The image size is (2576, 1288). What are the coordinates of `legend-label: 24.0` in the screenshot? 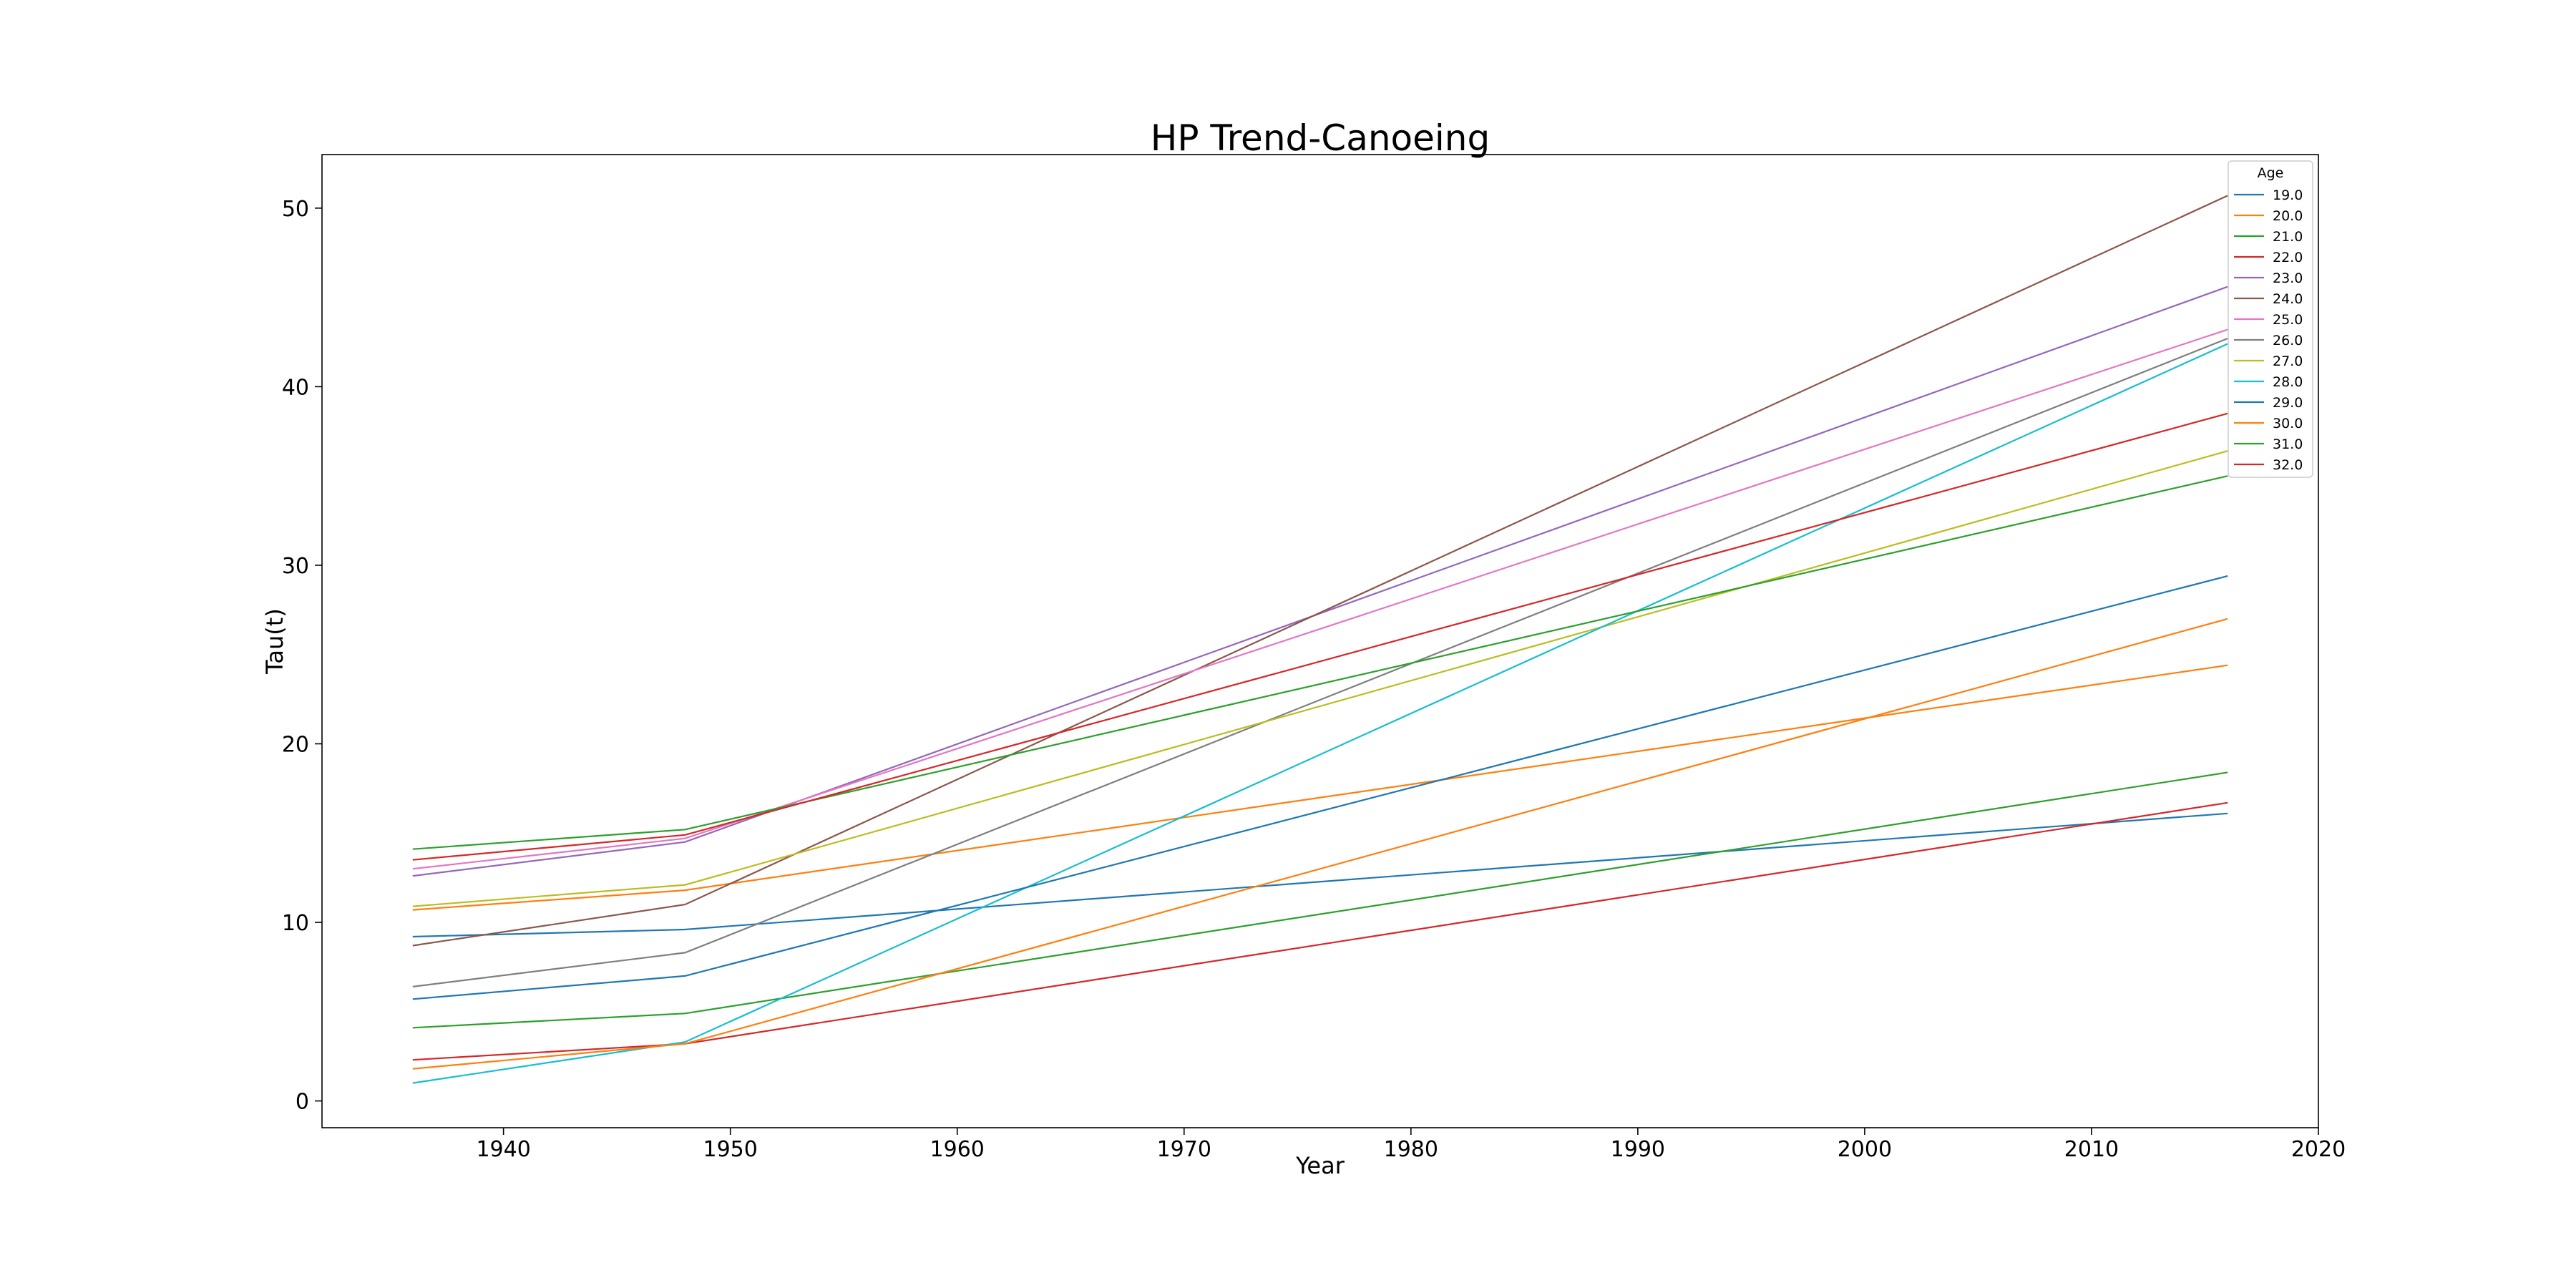 It's located at (2288, 299).